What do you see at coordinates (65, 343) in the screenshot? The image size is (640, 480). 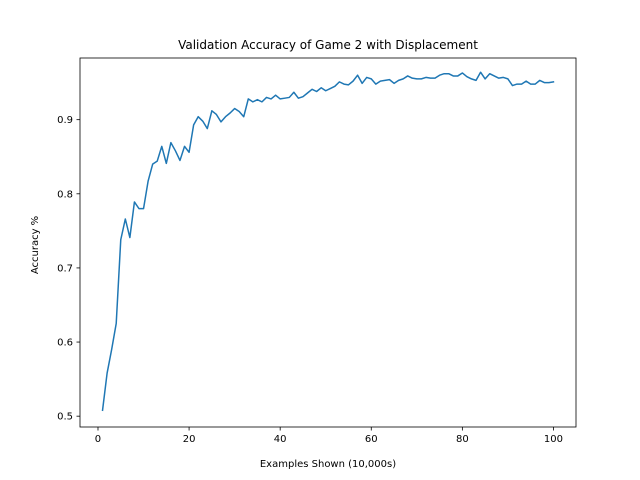 I see `y-tick-label: 0.6` at bounding box center [65, 343].